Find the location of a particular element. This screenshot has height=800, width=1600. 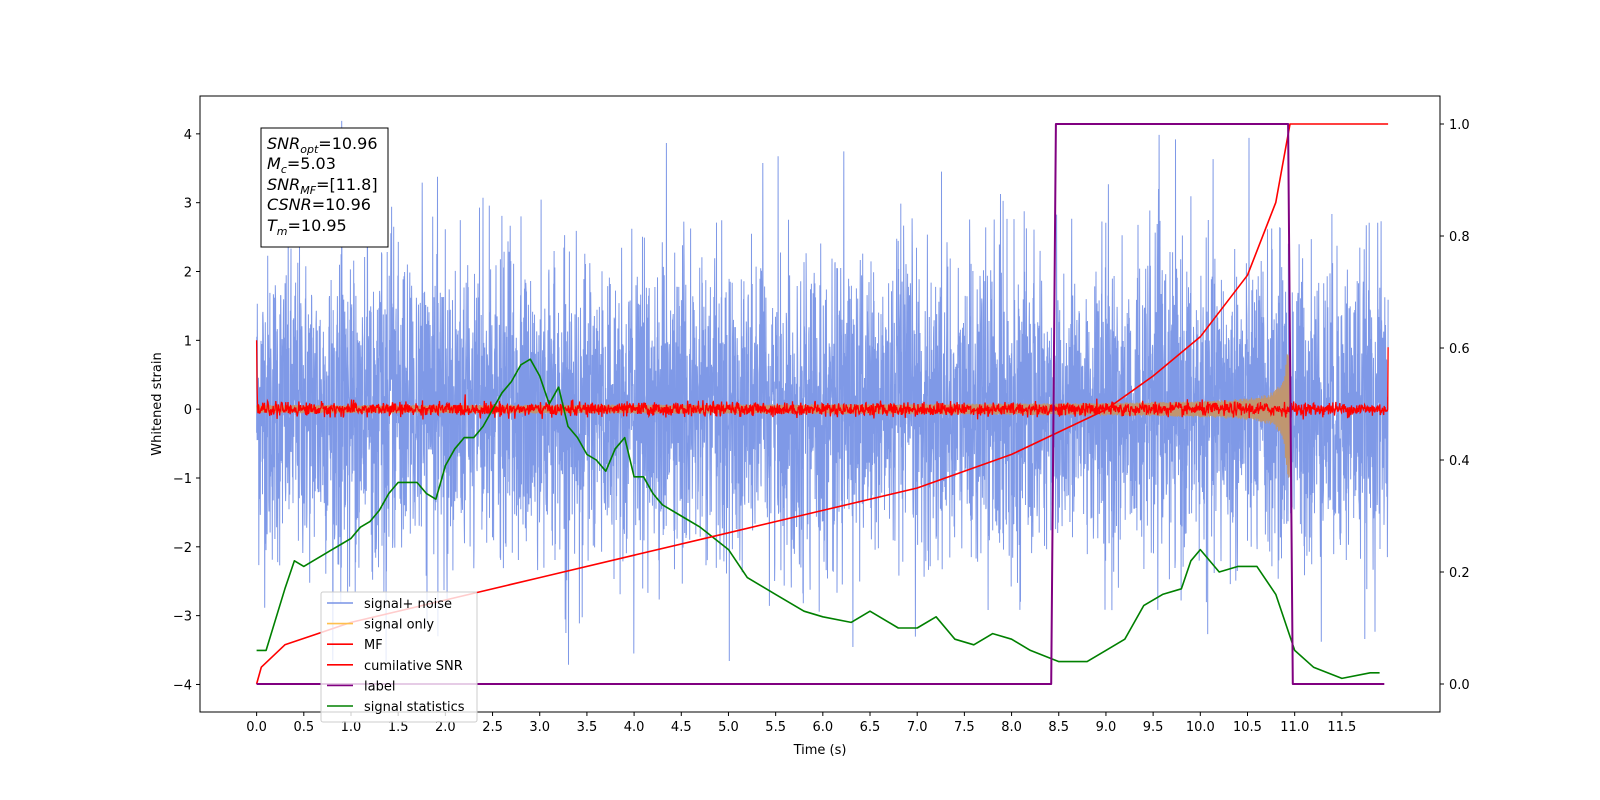

annotation-frame is located at coordinates (324, 187).